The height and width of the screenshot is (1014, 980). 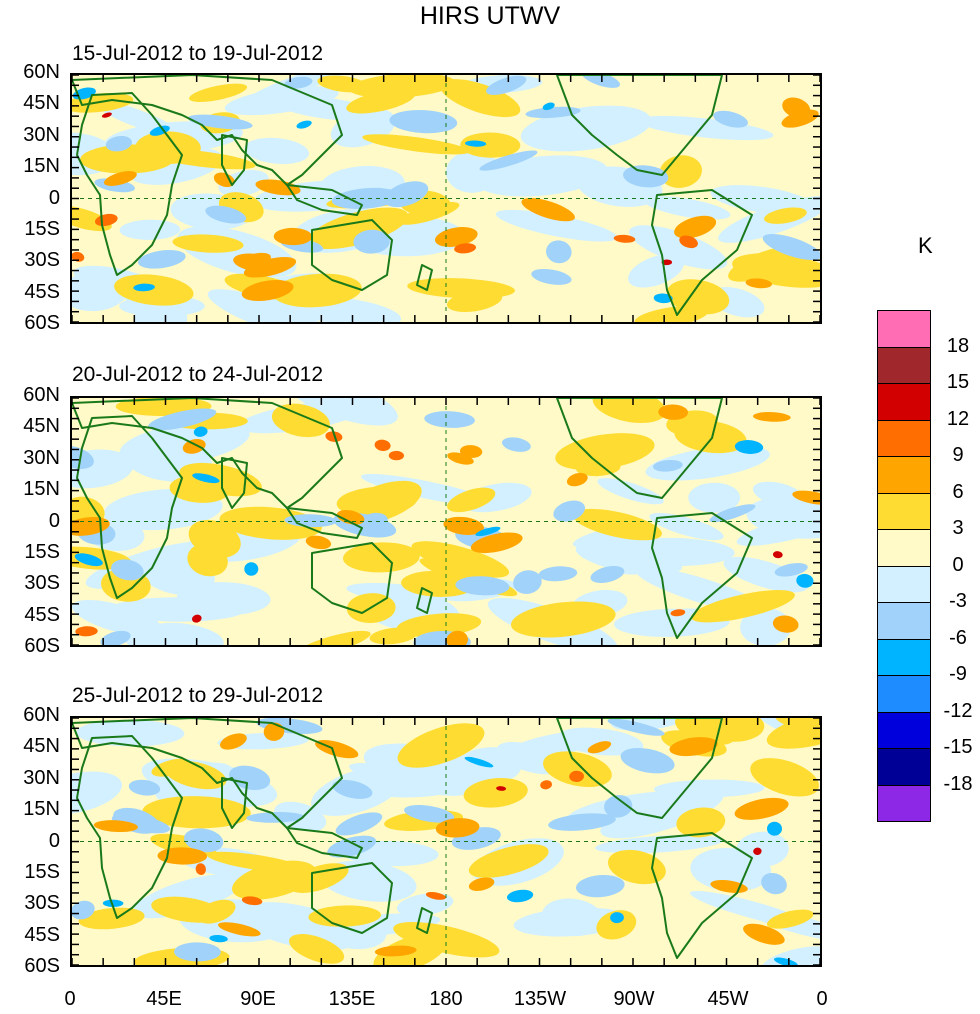 I want to click on latitude-label: 15N, so click(x=41, y=809).